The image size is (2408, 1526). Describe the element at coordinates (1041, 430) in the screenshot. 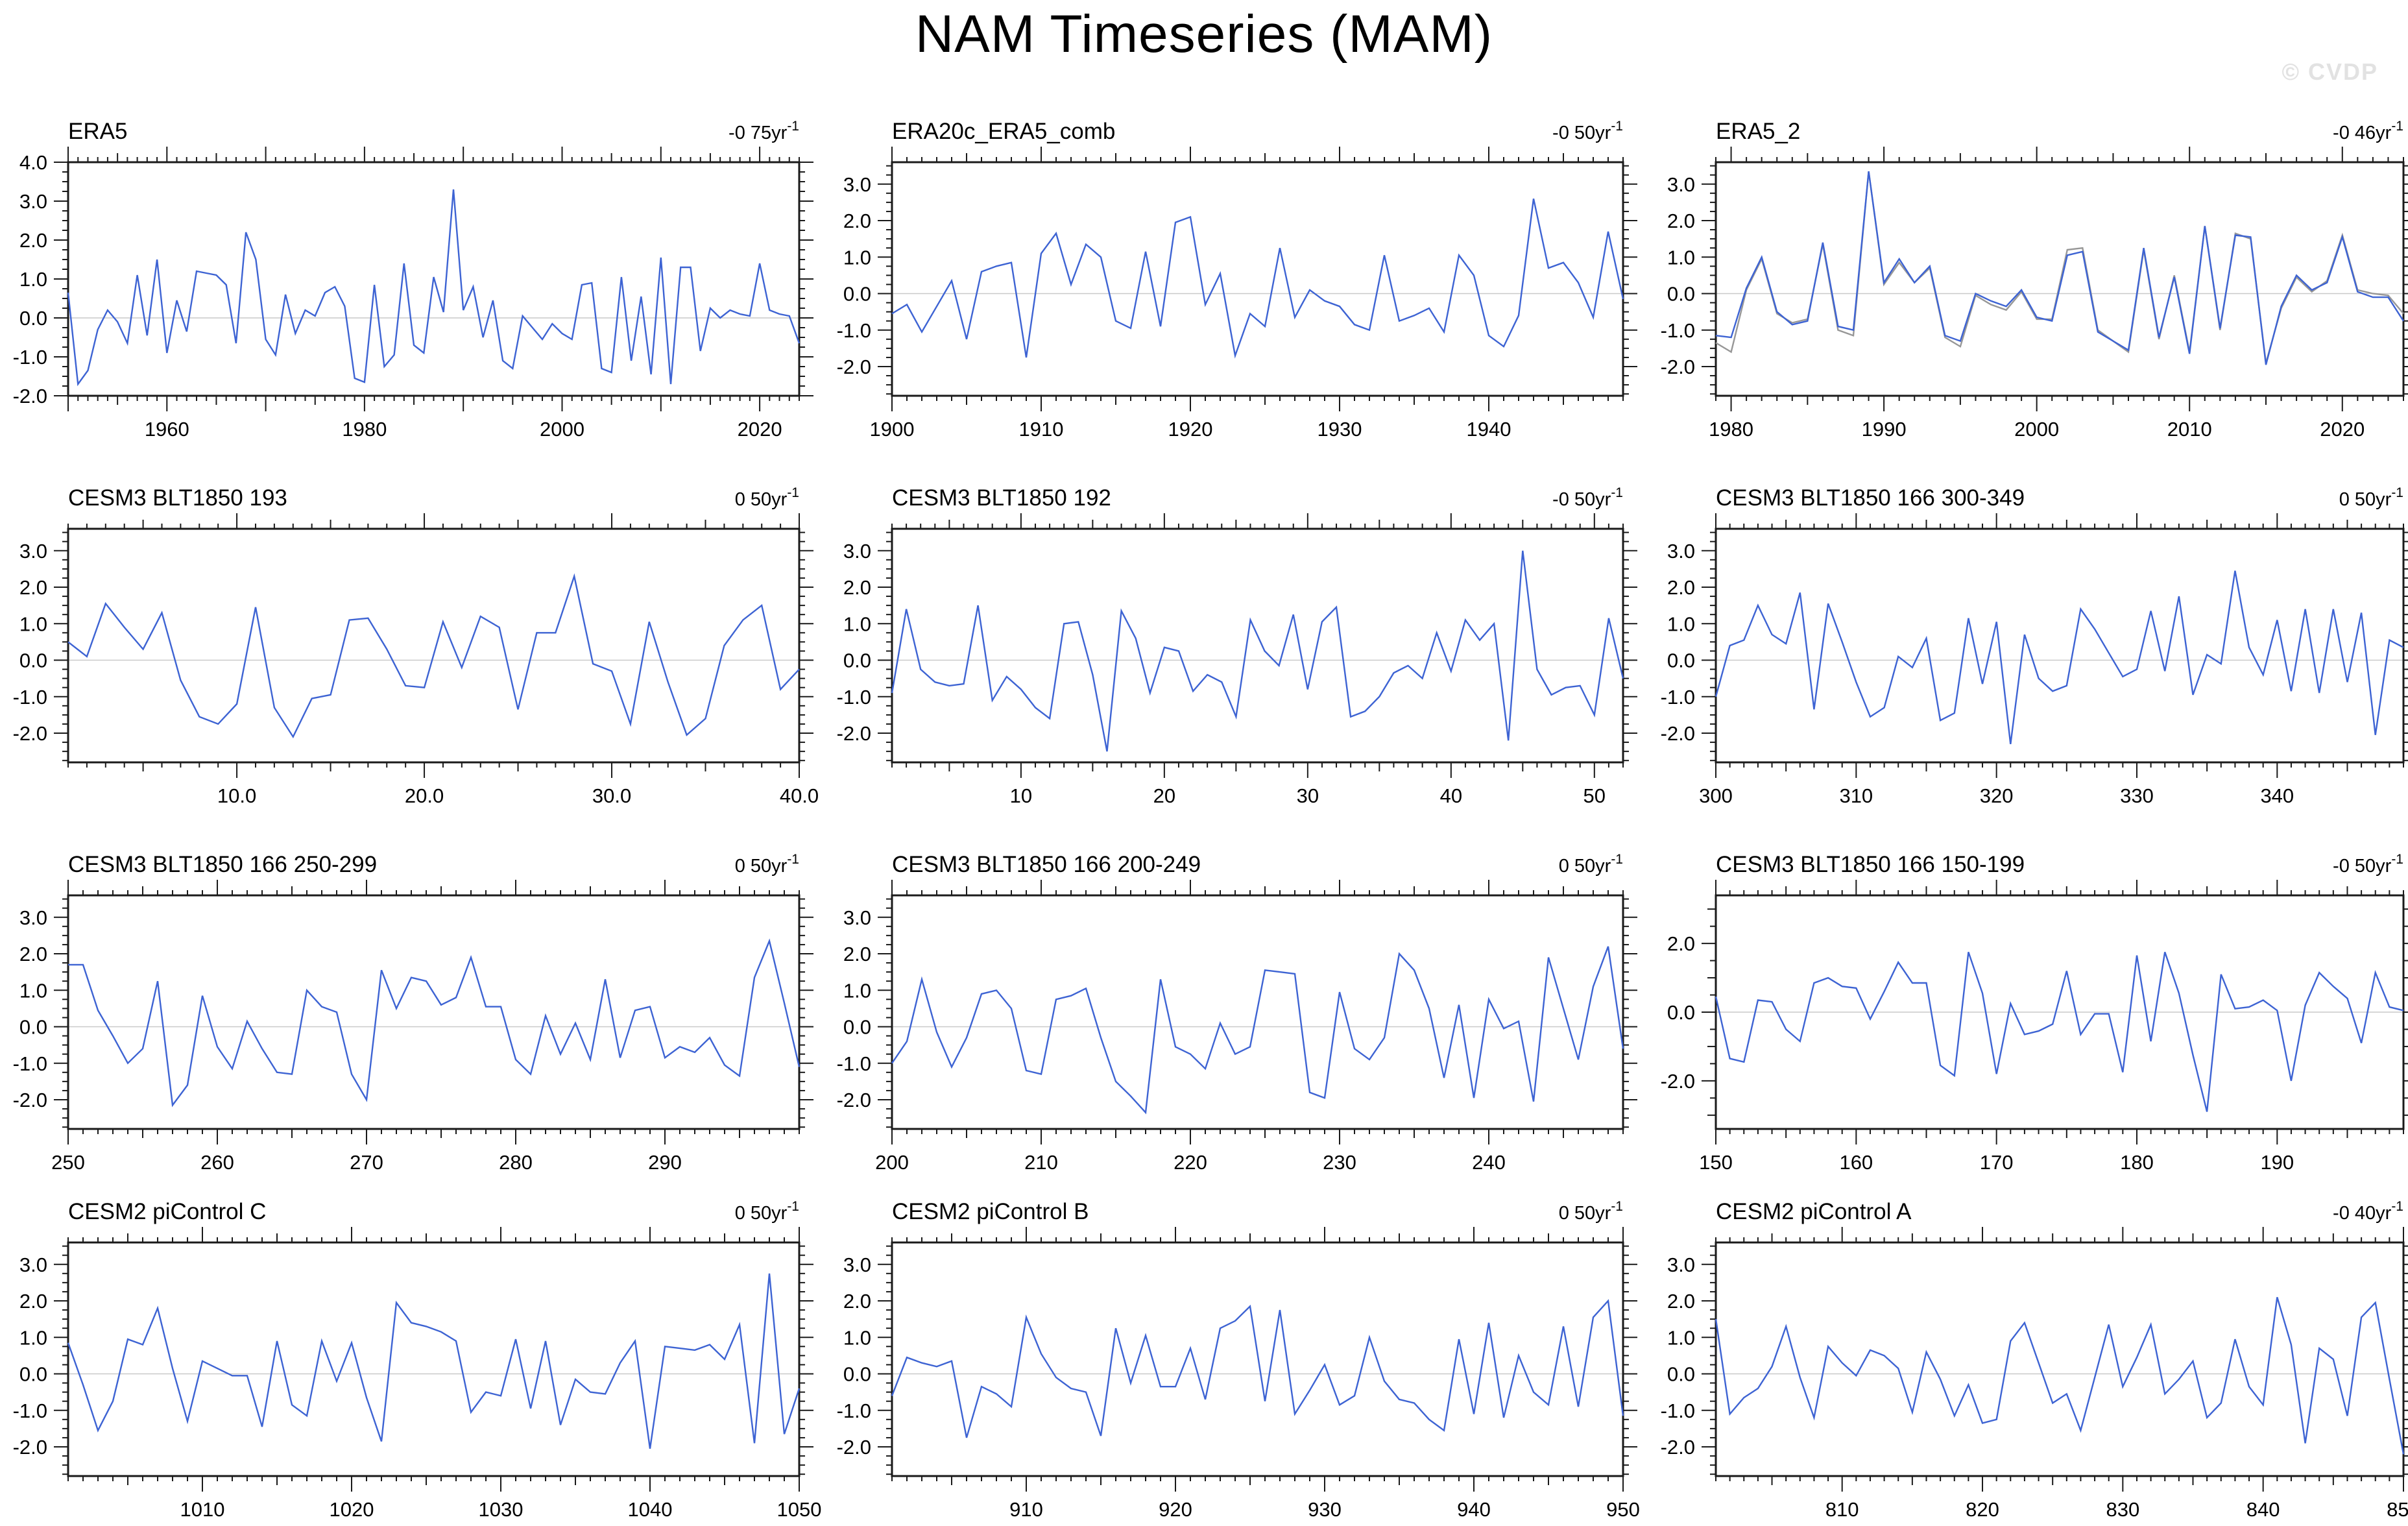

I see `x-tick-label: 1910` at that location.